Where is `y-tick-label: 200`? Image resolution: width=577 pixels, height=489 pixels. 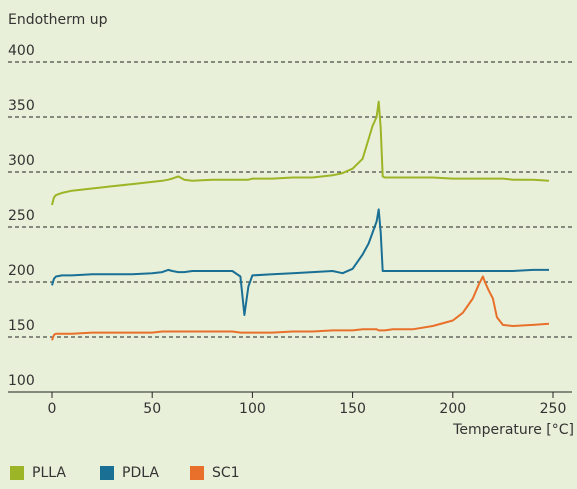
y-tick-label: 200 is located at coordinates (21, 271).